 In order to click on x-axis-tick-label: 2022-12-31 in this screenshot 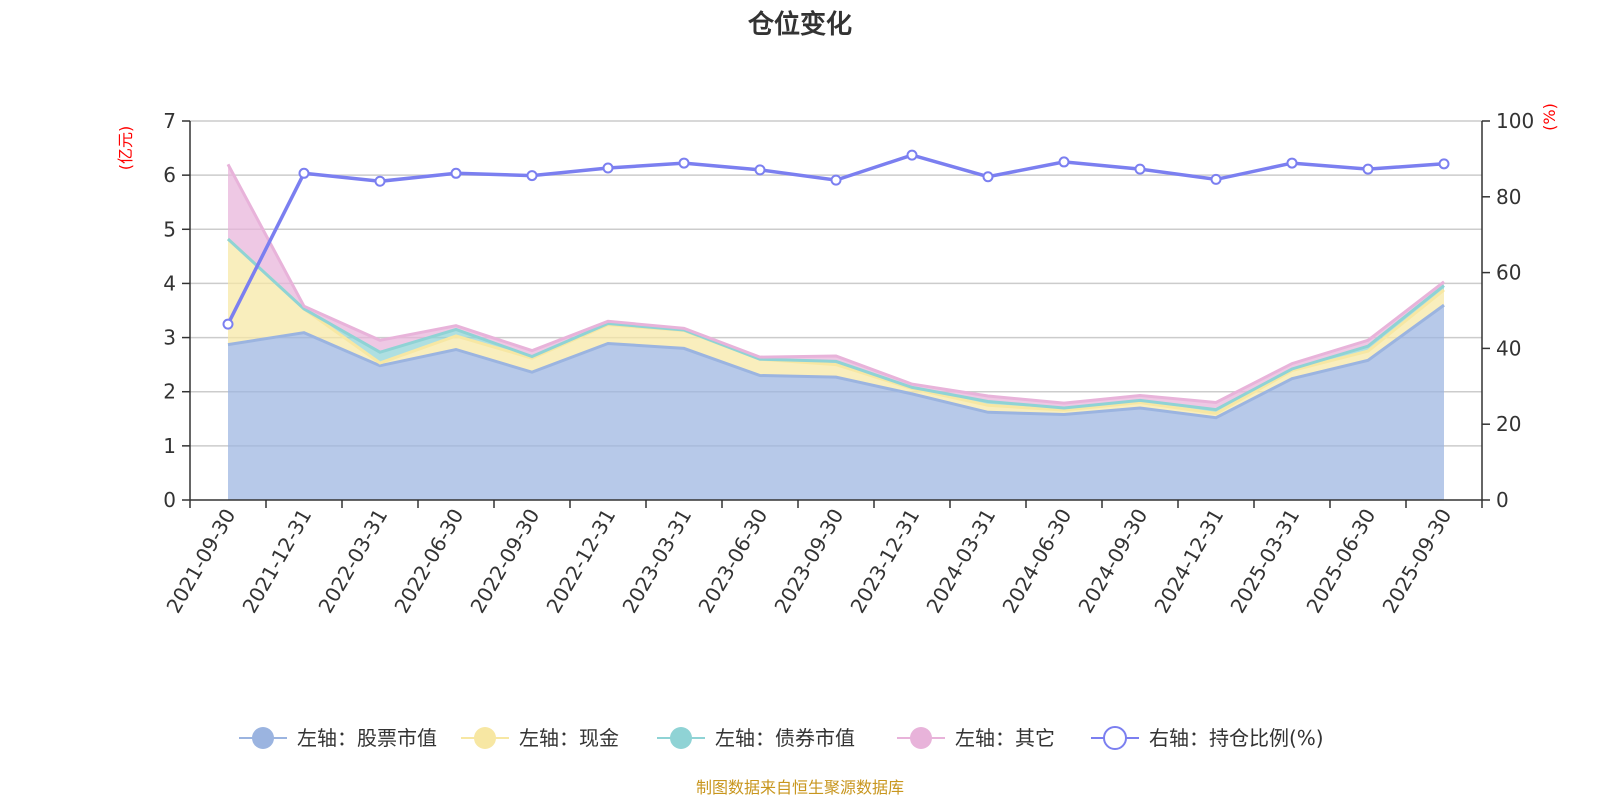, I will do `click(580, 561)`.